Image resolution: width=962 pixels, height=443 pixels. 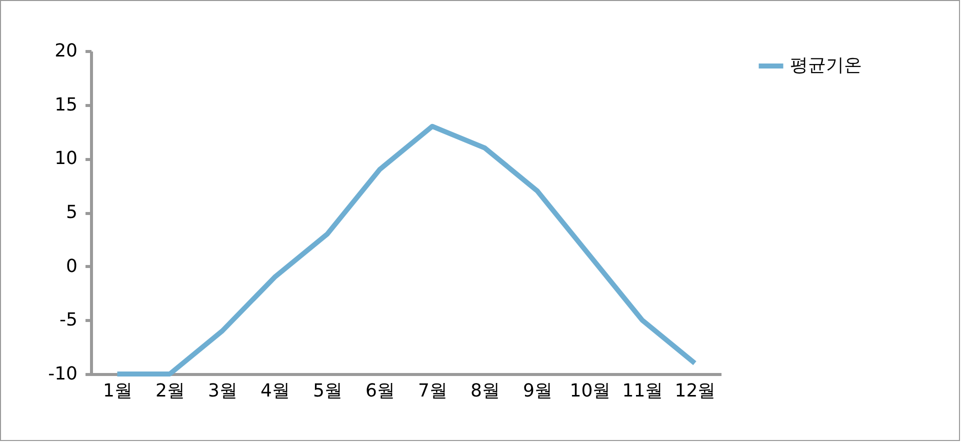 I want to click on x-tick-label: 2월, so click(x=170, y=391).